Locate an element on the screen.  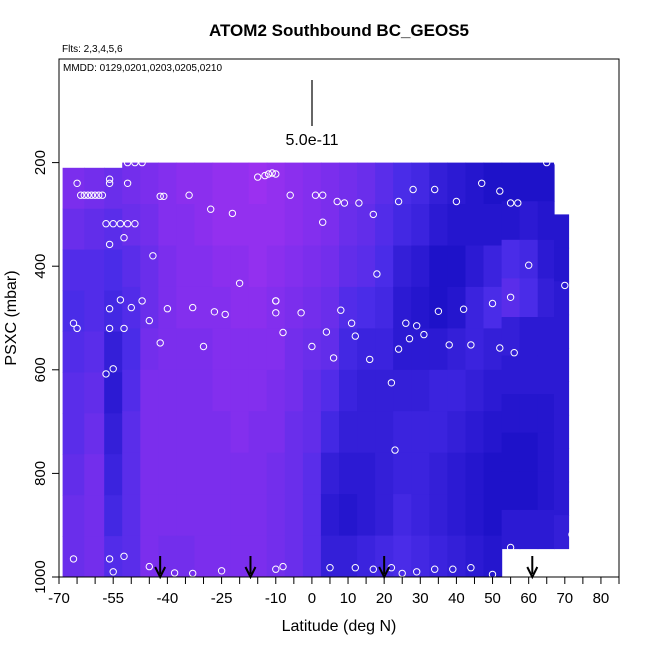
x-axis-label: Latitude (deg N) is located at coordinates (339, 626).